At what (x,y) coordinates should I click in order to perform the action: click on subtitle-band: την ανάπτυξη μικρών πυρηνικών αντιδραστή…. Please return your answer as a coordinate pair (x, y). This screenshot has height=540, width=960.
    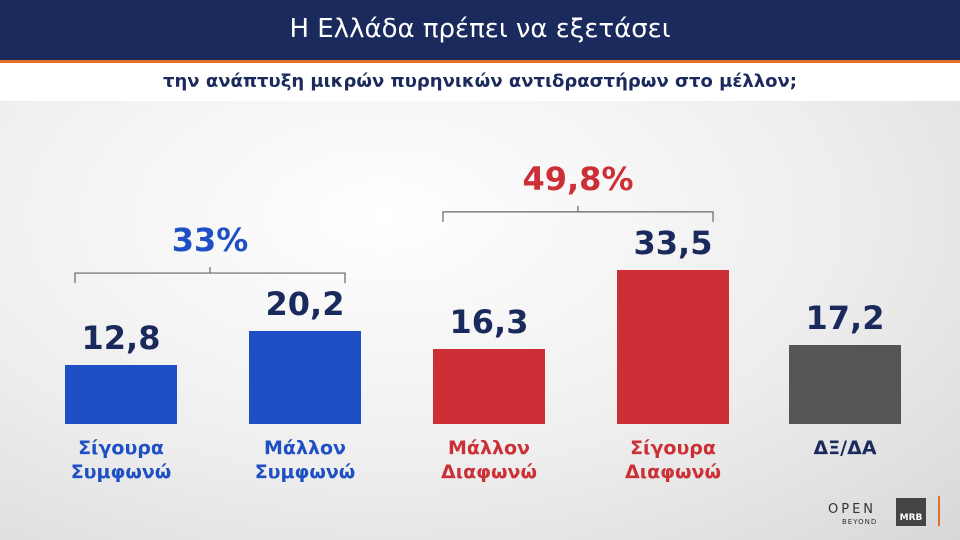
    Looking at the image, I should click on (480, 82).